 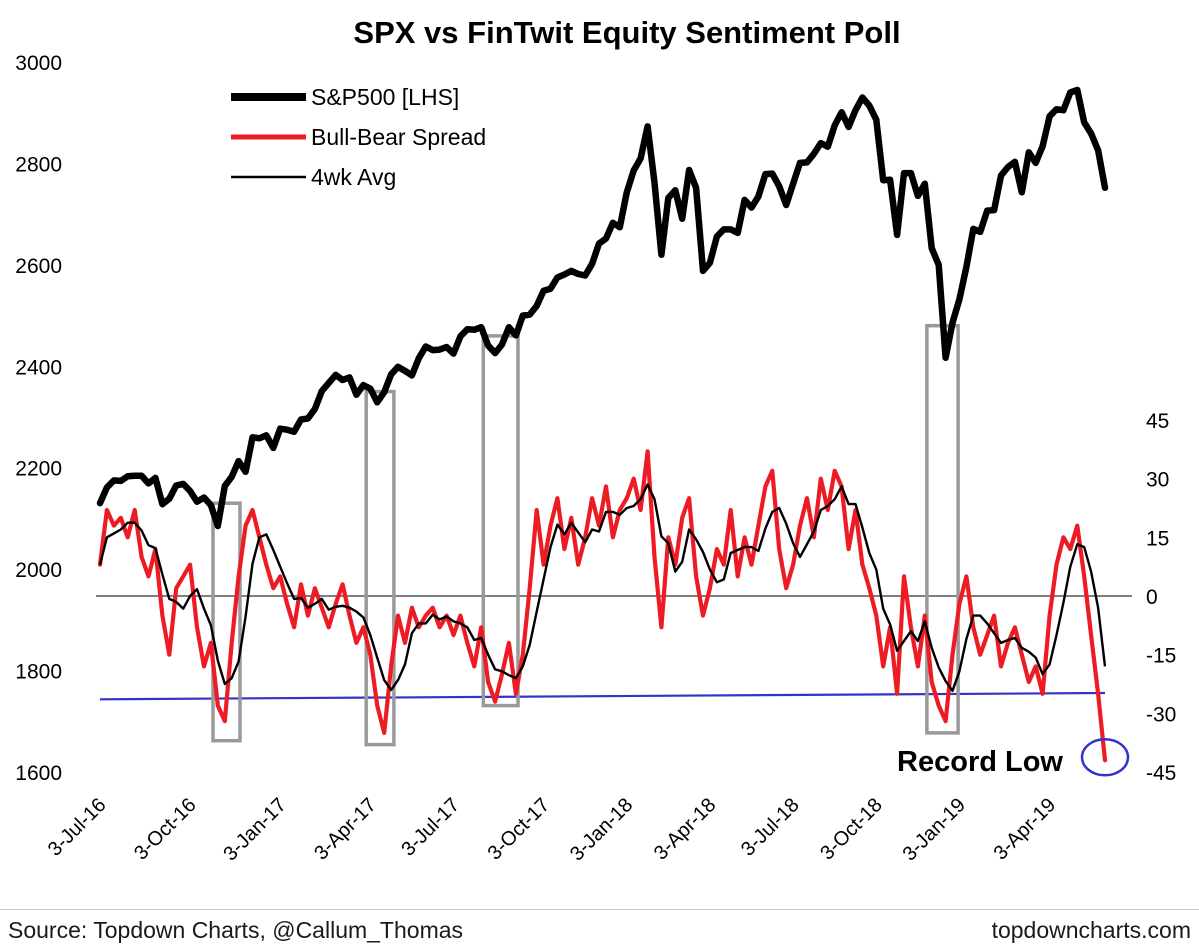 I want to click on left-axis-tick-label: 2800, so click(x=38, y=164).